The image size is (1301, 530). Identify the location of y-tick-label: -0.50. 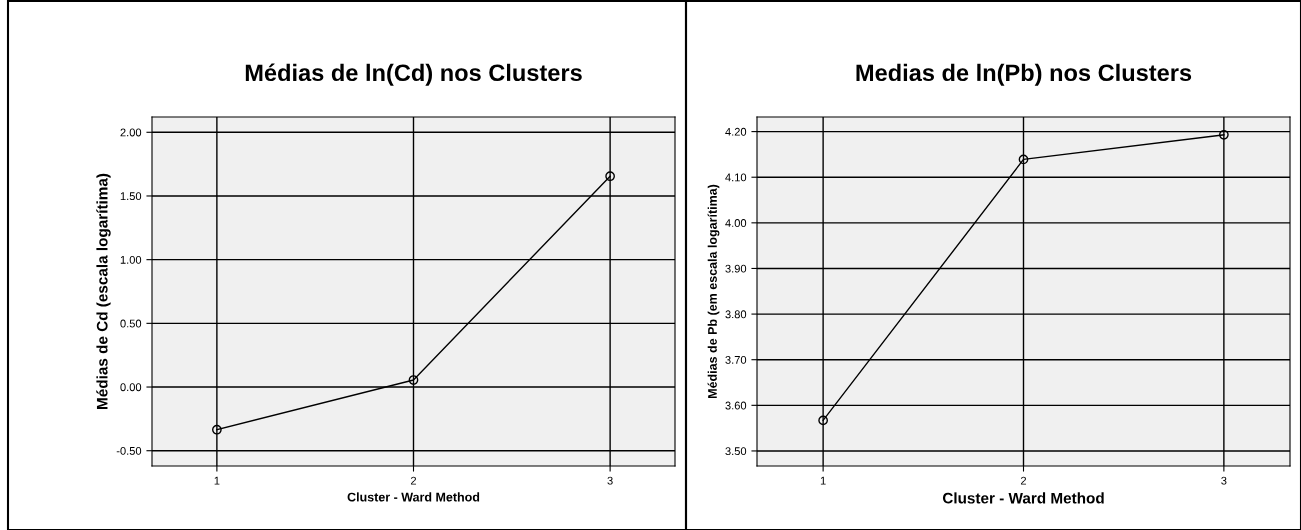
(129, 450).